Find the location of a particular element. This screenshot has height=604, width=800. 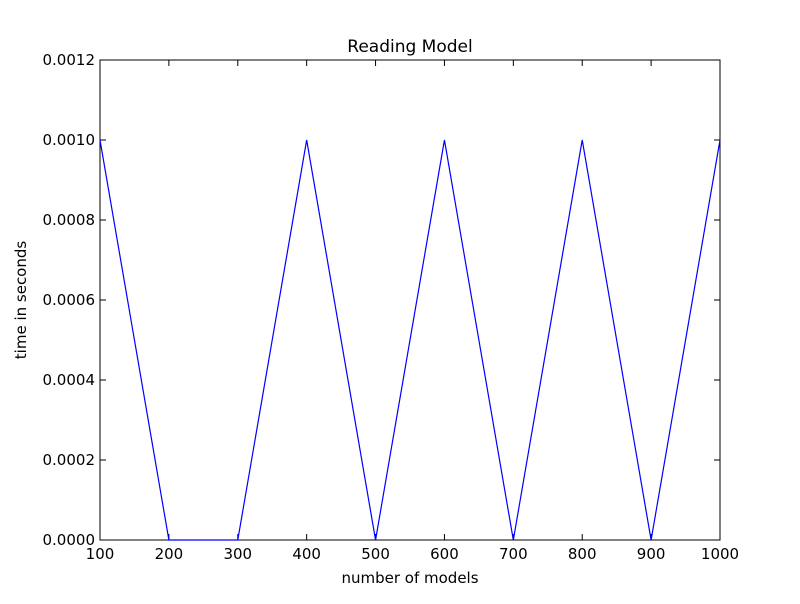

x-tick-label: 700 is located at coordinates (513, 554).